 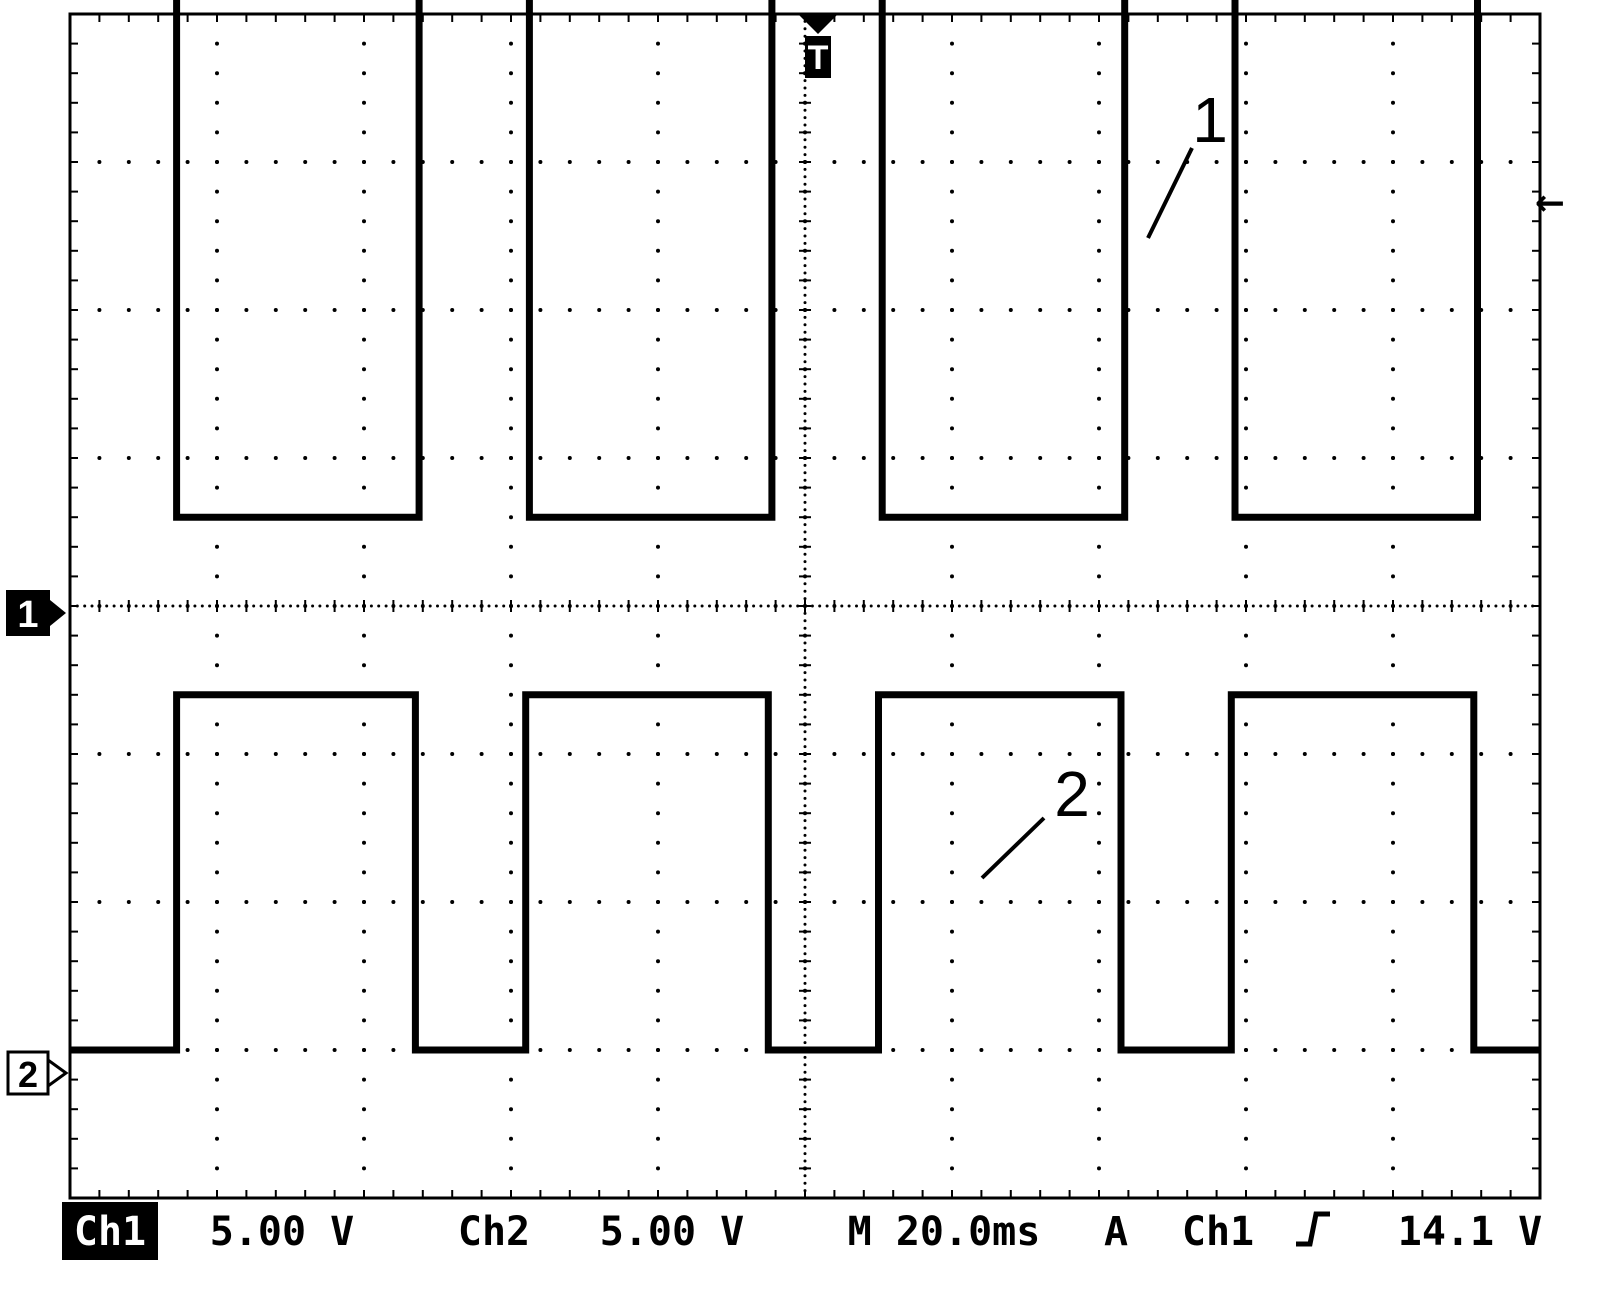 What do you see at coordinates (818, 46) in the screenshot?
I see `trigger-position-marker: T` at bounding box center [818, 46].